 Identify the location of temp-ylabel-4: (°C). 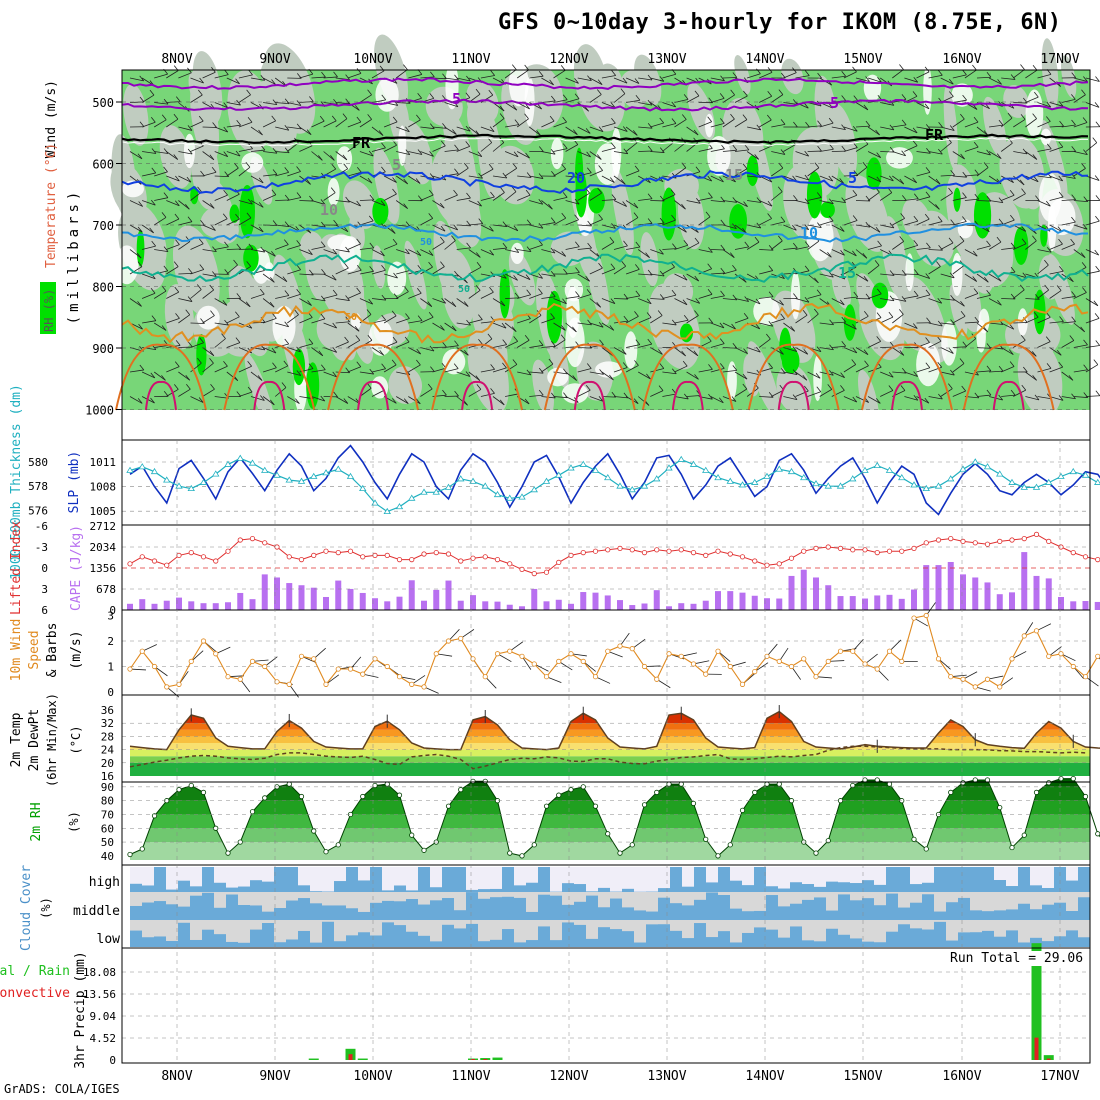
(76, 740).